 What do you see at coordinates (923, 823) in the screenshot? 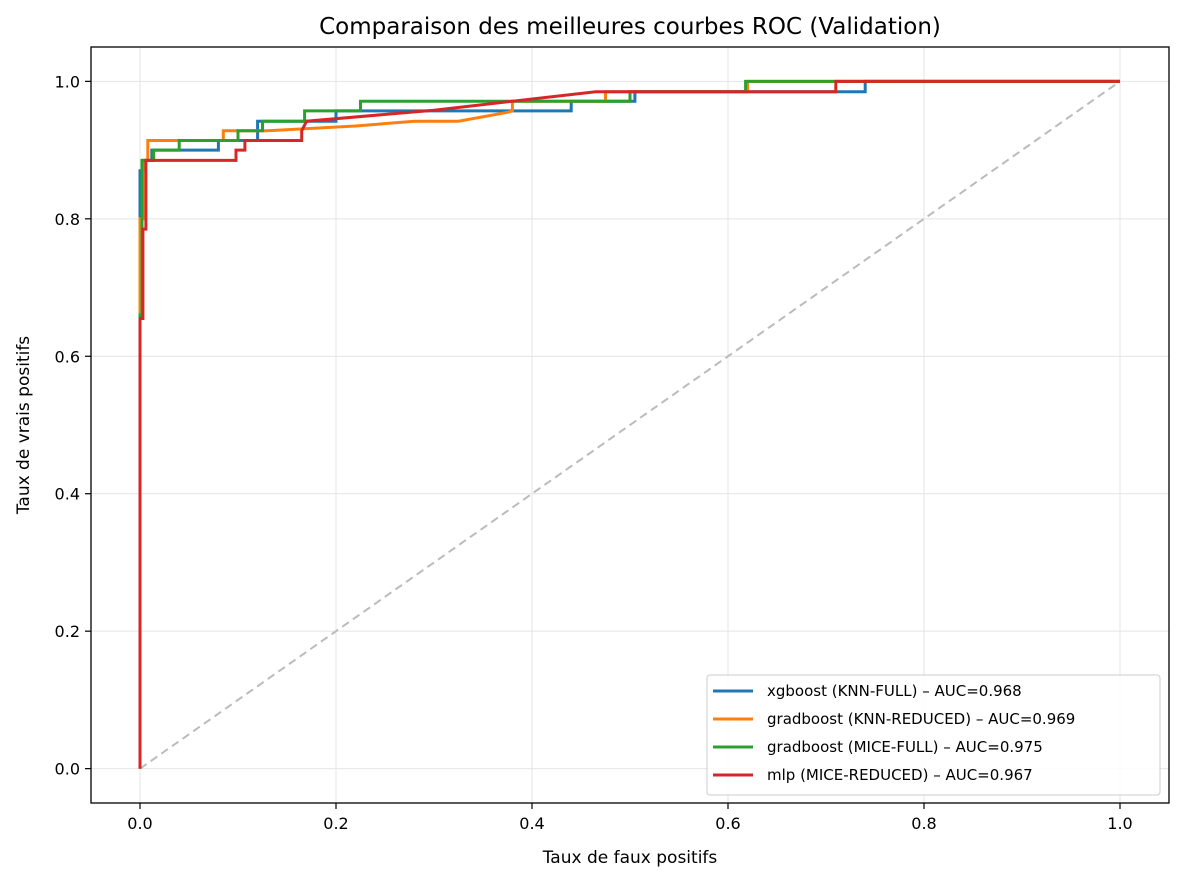
I see `x-tick-label: 0.8` at bounding box center [923, 823].